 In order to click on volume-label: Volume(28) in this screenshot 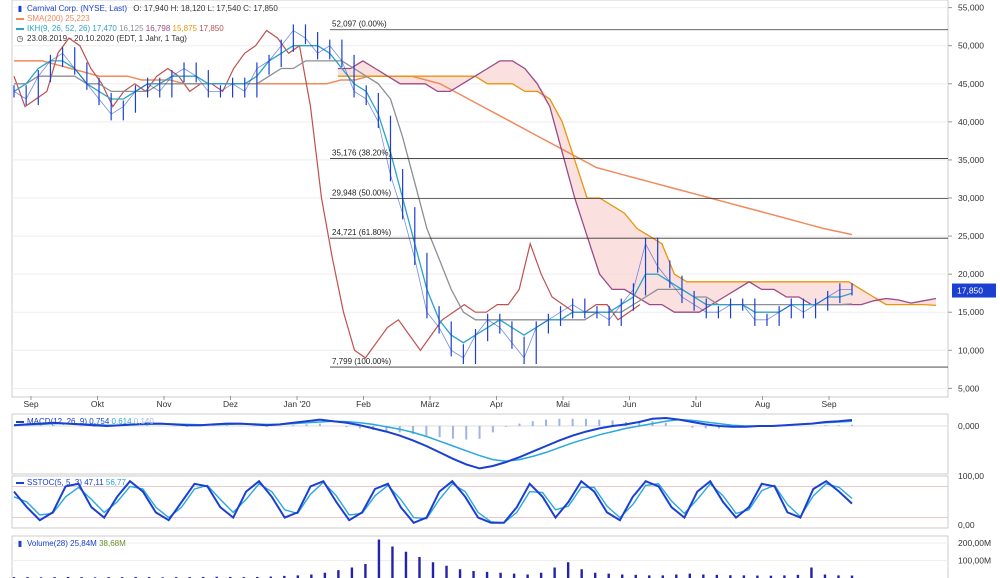, I will do `click(47, 543)`.